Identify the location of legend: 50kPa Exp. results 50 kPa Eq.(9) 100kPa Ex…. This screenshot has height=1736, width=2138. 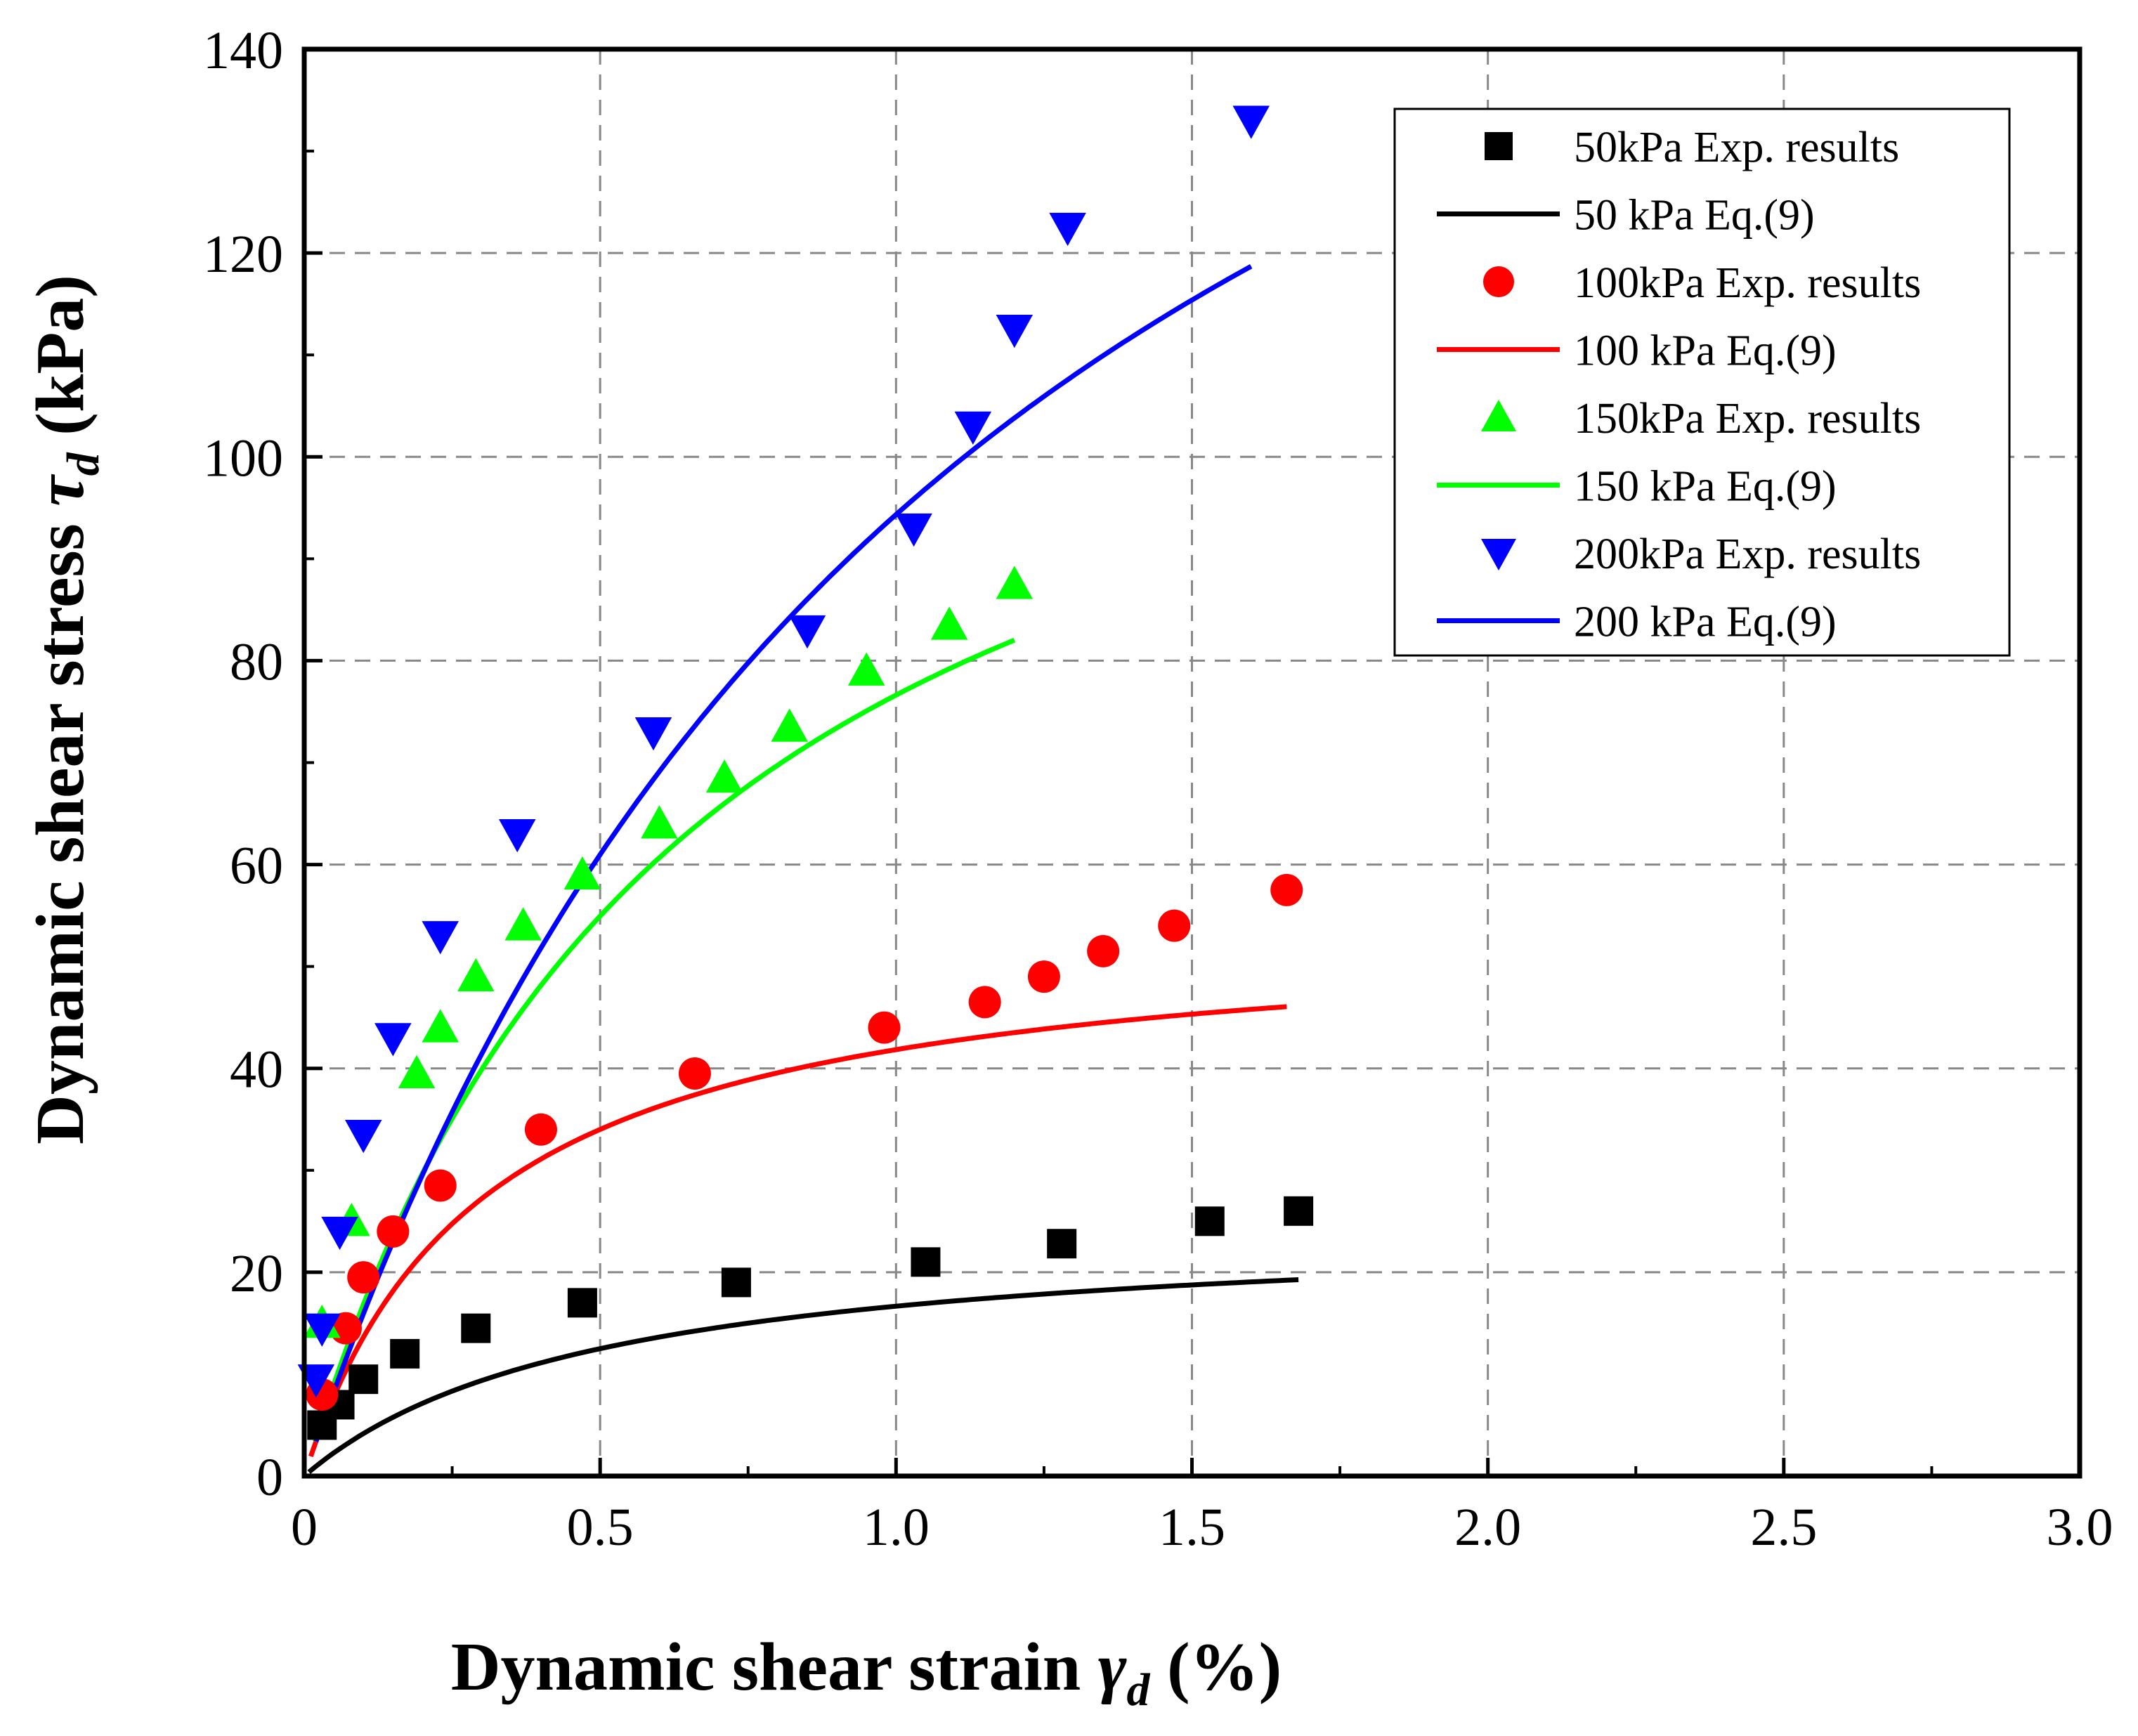
(1702, 382).